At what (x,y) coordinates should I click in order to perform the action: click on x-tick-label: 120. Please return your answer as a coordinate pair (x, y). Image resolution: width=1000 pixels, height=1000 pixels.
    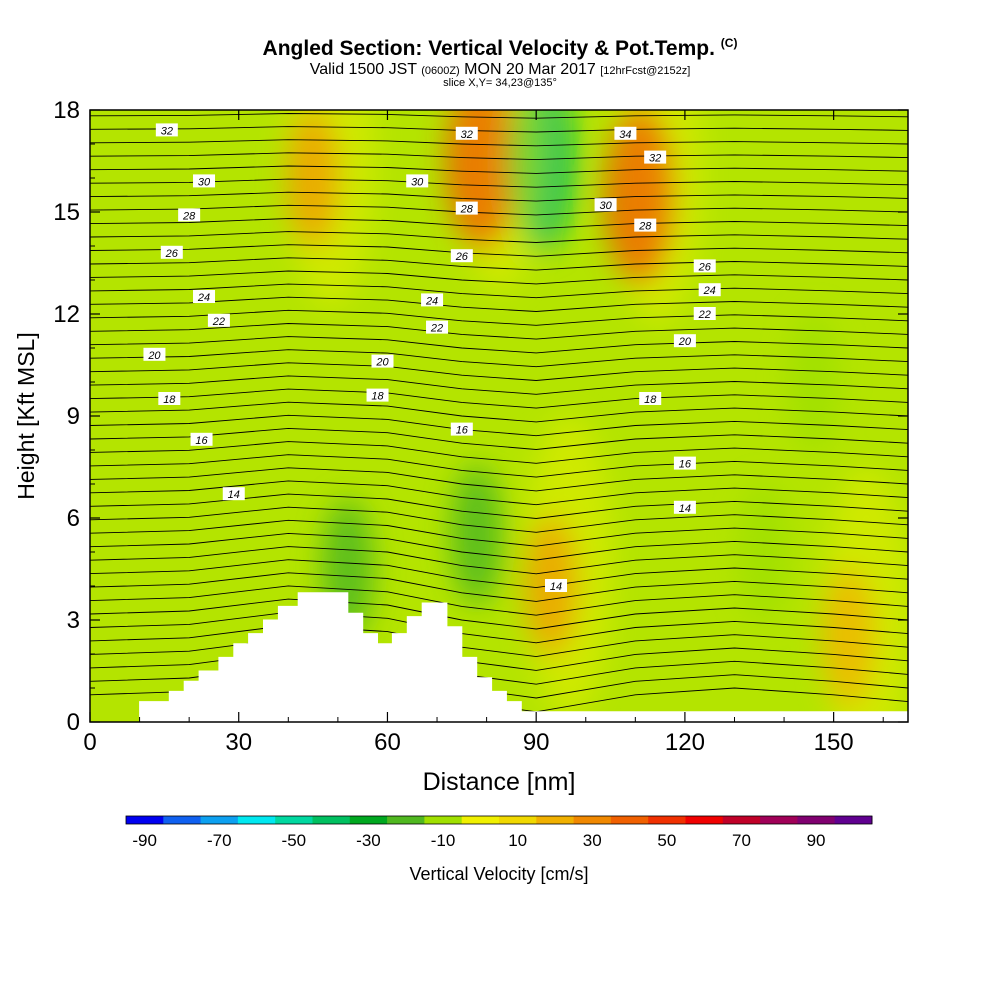
    Looking at the image, I should click on (685, 742).